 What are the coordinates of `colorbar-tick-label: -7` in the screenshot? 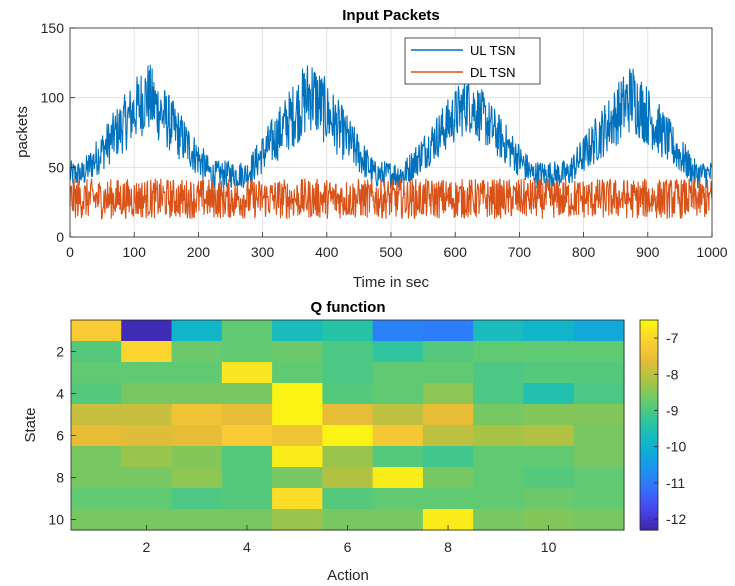 It's located at (672, 338).